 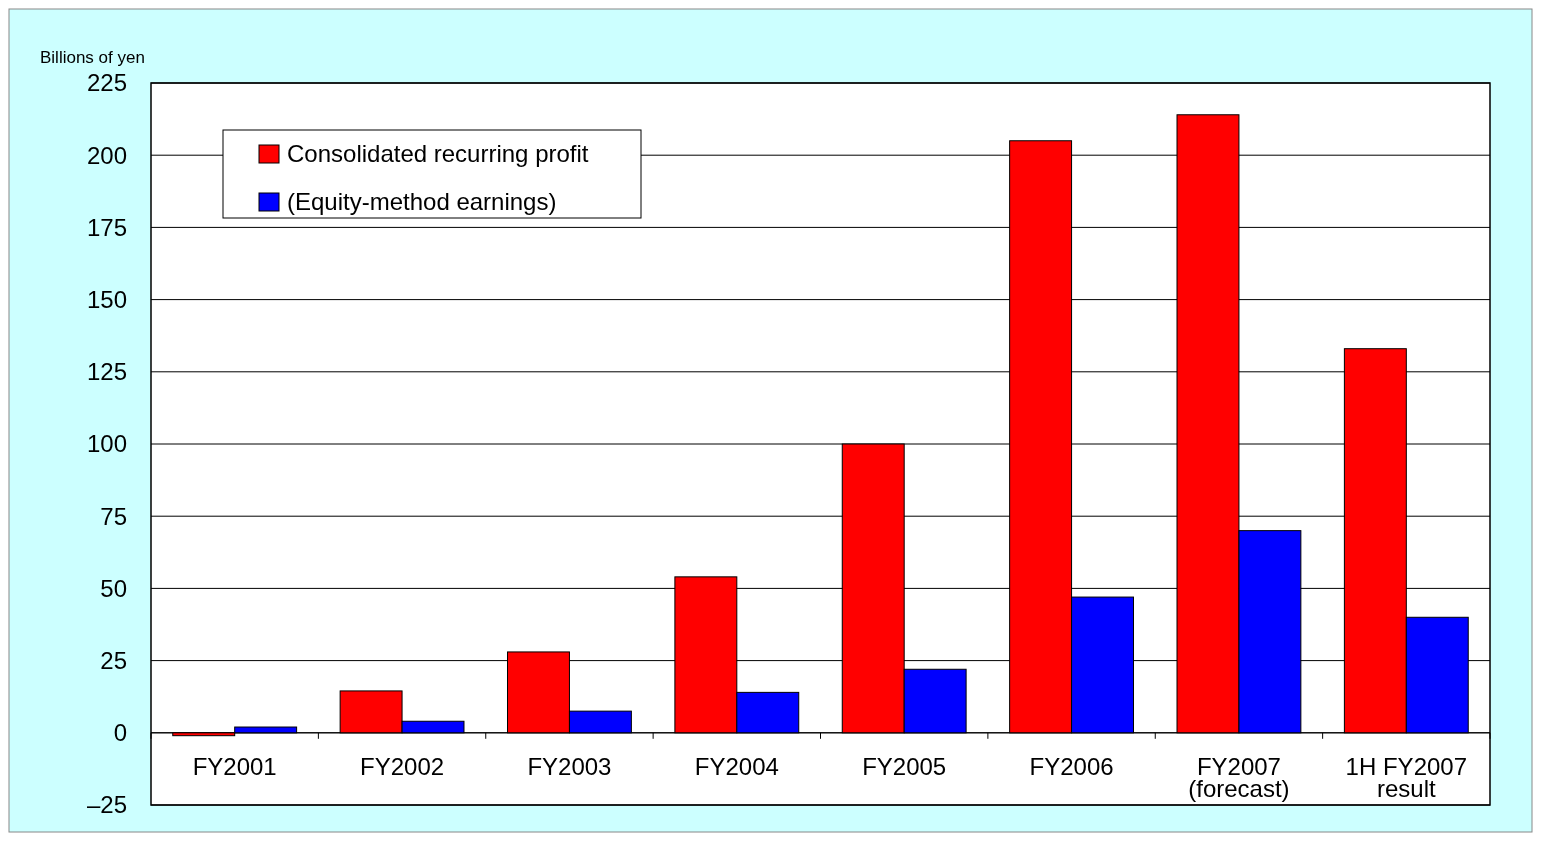 I want to click on y-axis-title: Billions of yen, so click(x=92, y=57).